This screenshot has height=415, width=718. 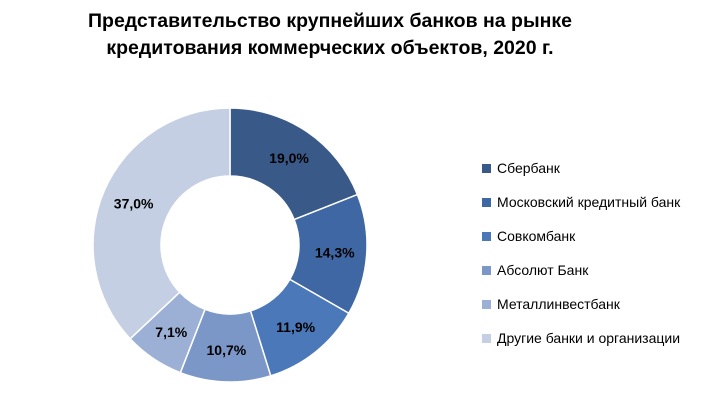 What do you see at coordinates (581, 211) in the screenshot?
I see `legend-item-2: Московский кредитный банк` at bounding box center [581, 211].